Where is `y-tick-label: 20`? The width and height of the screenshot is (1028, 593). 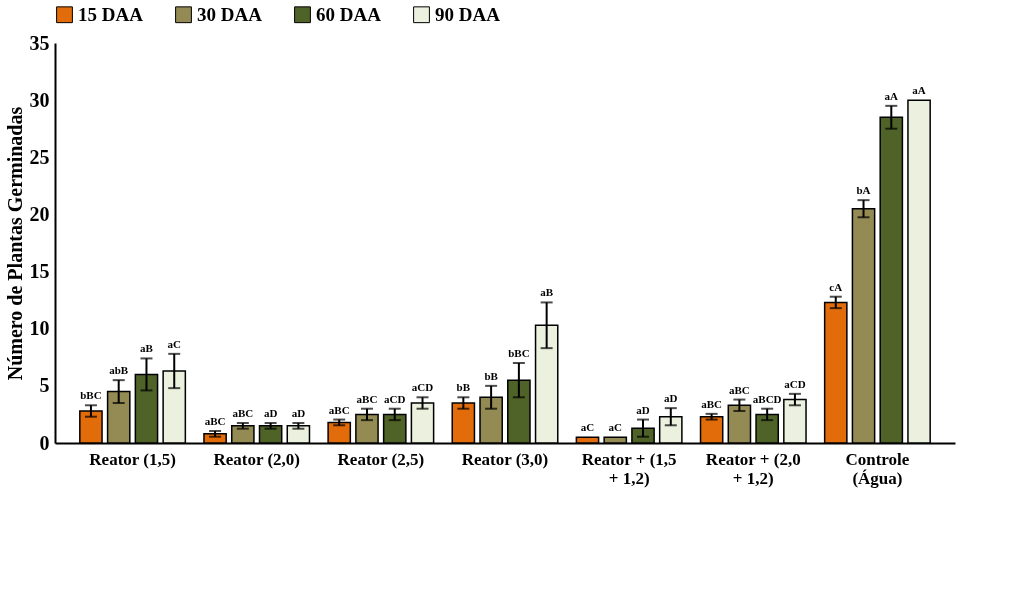 y-tick-label: 20 is located at coordinates (39, 213).